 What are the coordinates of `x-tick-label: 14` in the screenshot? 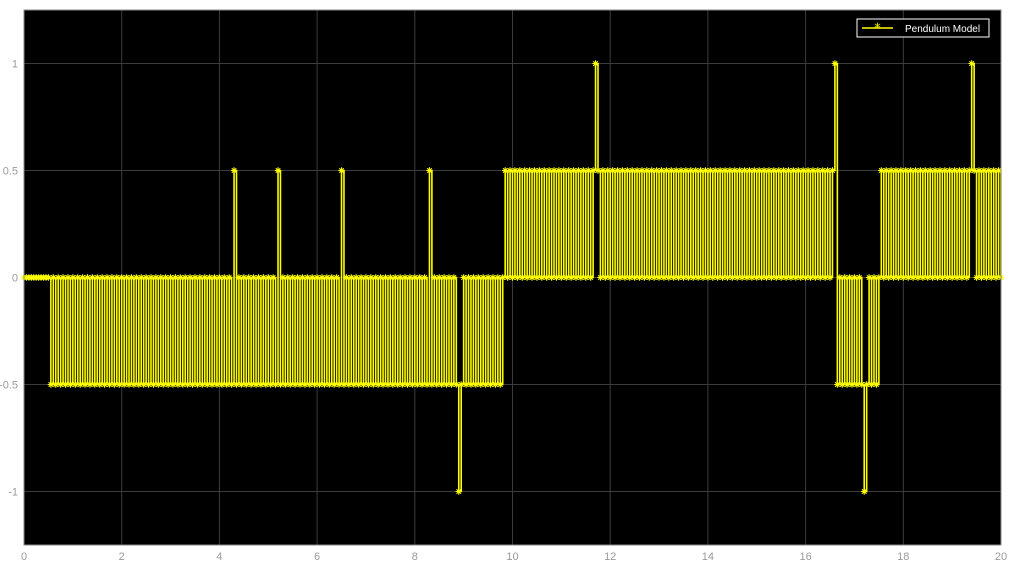 It's located at (708, 557).